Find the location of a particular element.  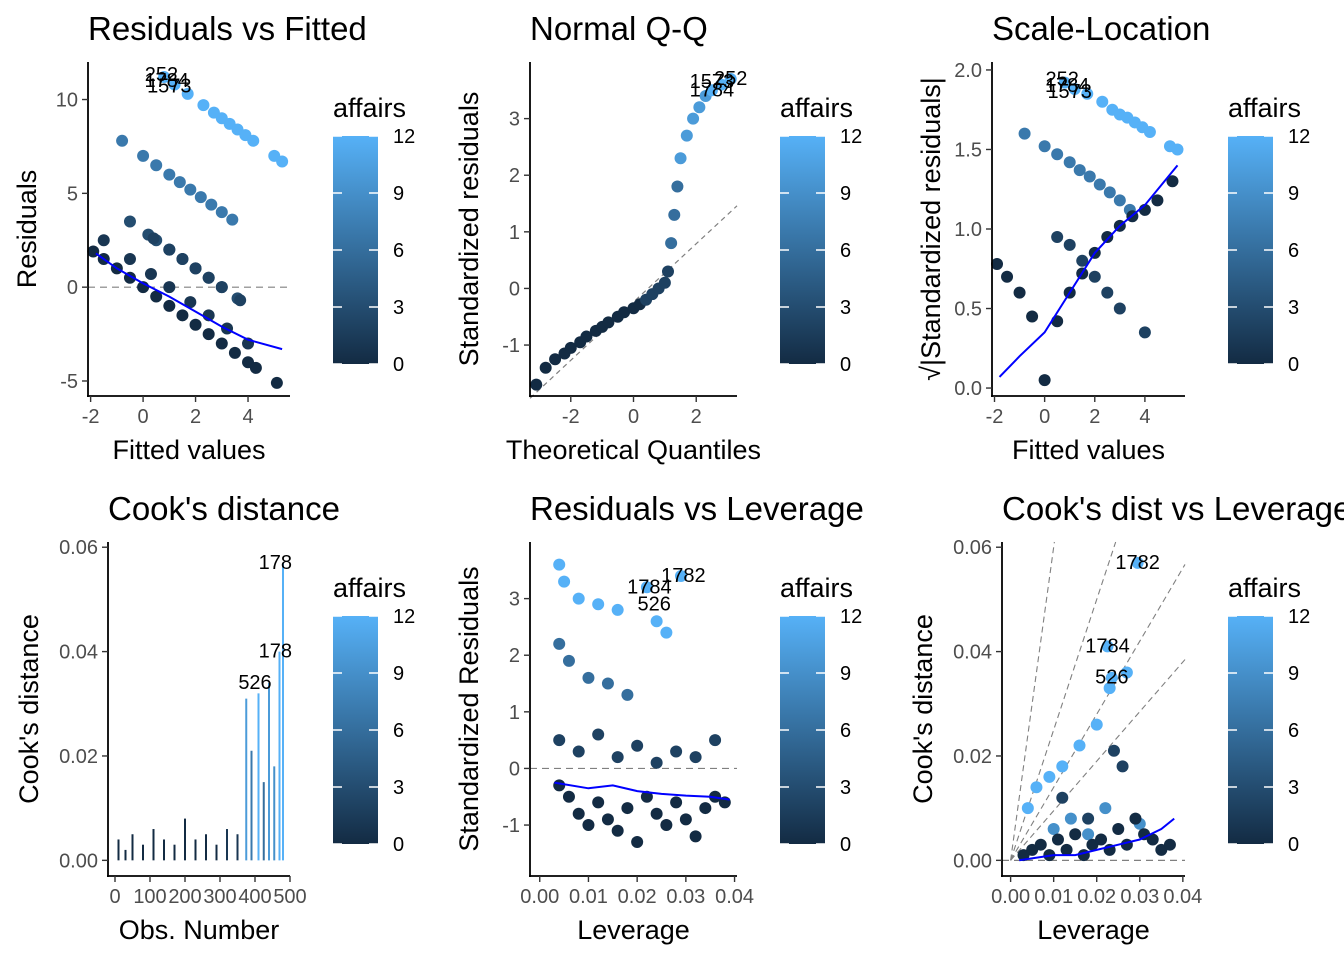

x-tick-label: 4 is located at coordinates (1144, 417).